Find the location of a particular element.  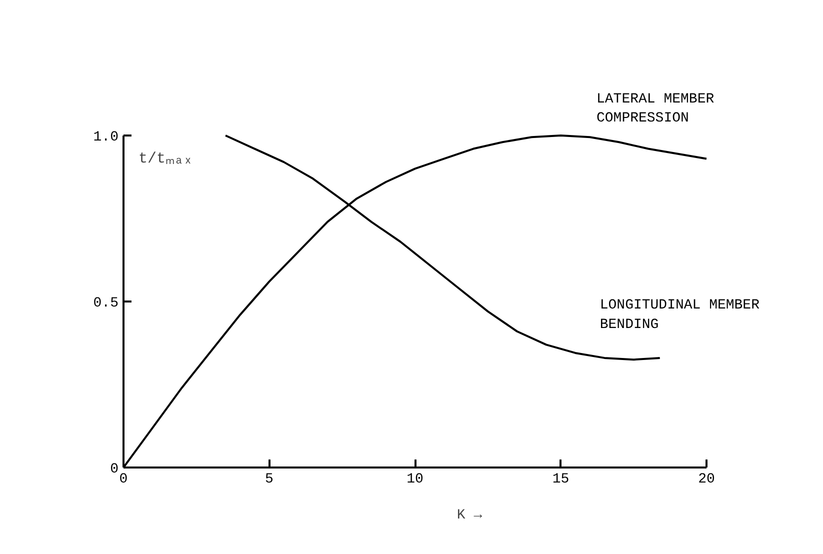

x-axis-title: K → is located at coordinates (469, 516).